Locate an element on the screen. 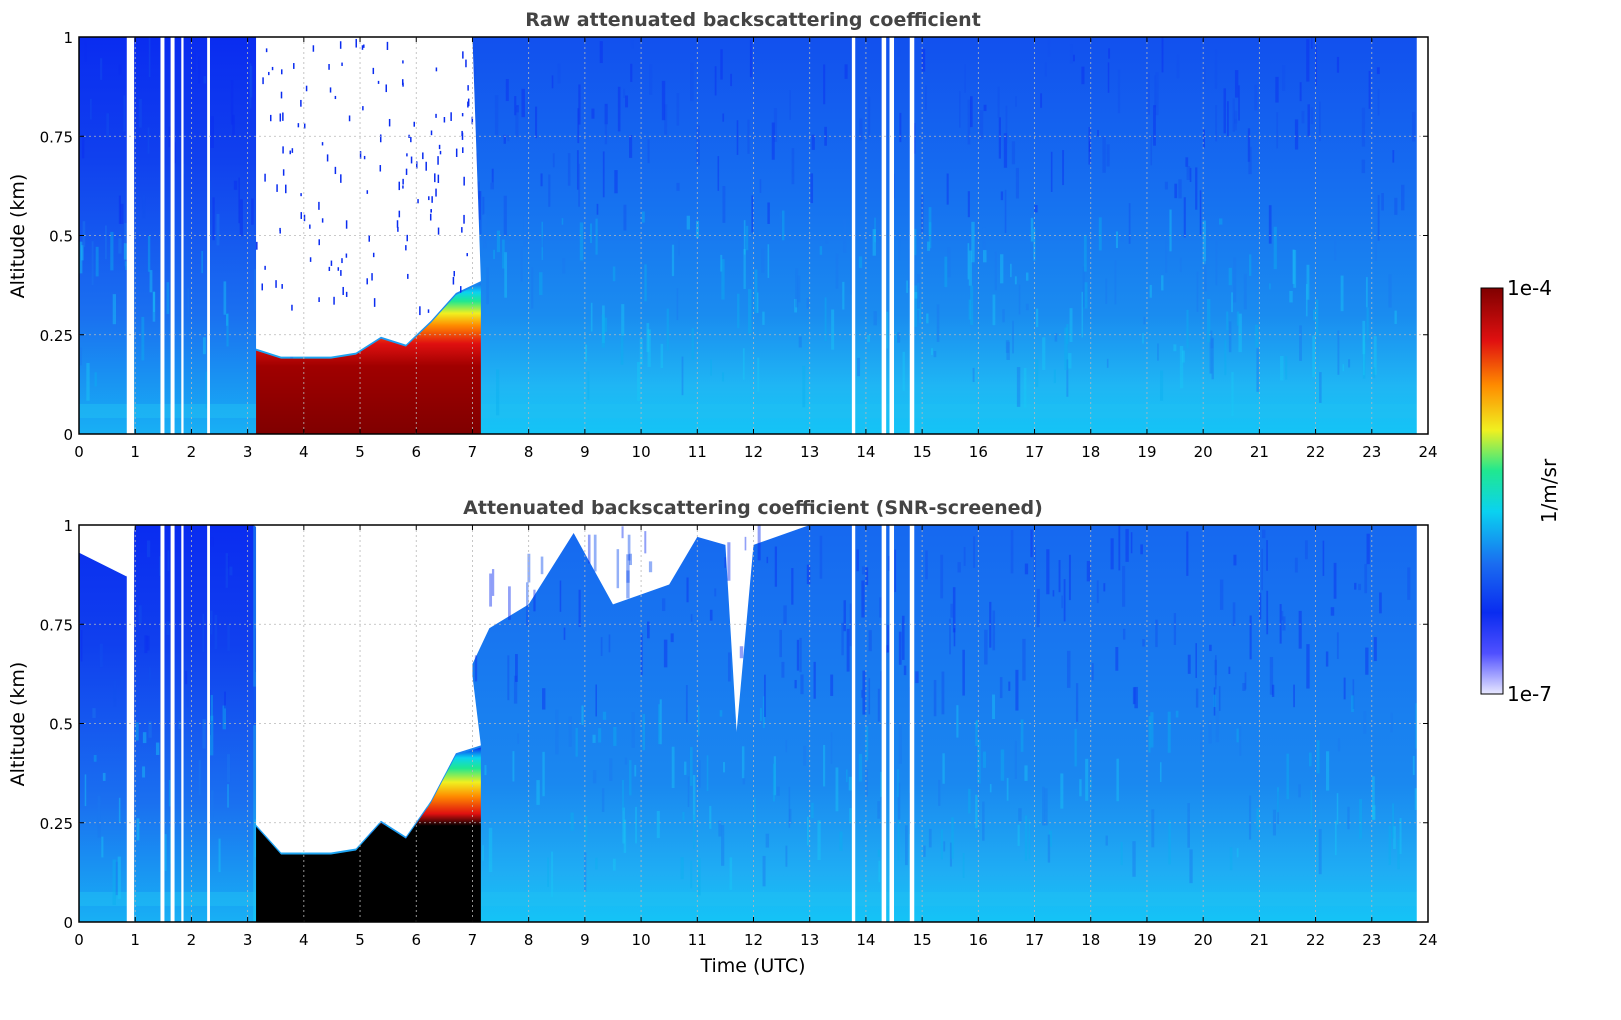  panel-screened-ylabel: Altitude (km) is located at coordinates (18, 724).